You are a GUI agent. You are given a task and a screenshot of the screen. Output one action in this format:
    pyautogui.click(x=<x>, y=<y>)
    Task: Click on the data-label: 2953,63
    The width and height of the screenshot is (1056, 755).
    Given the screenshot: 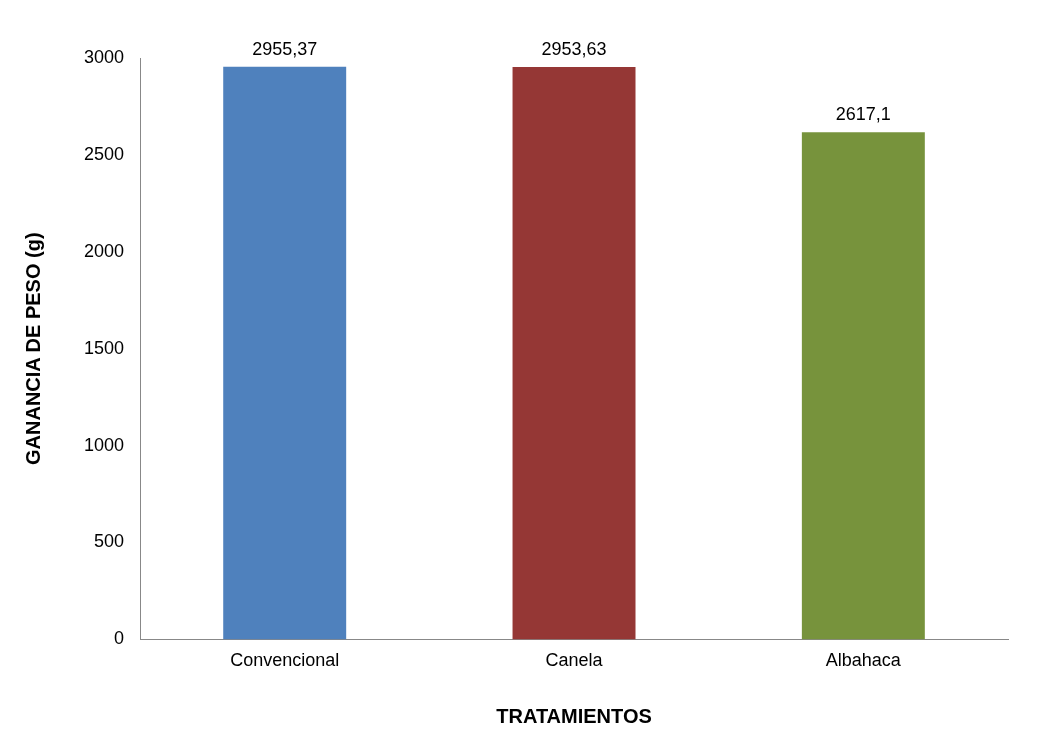 What is the action you would take?
    pyautogui.click(x=574, y=48)
    